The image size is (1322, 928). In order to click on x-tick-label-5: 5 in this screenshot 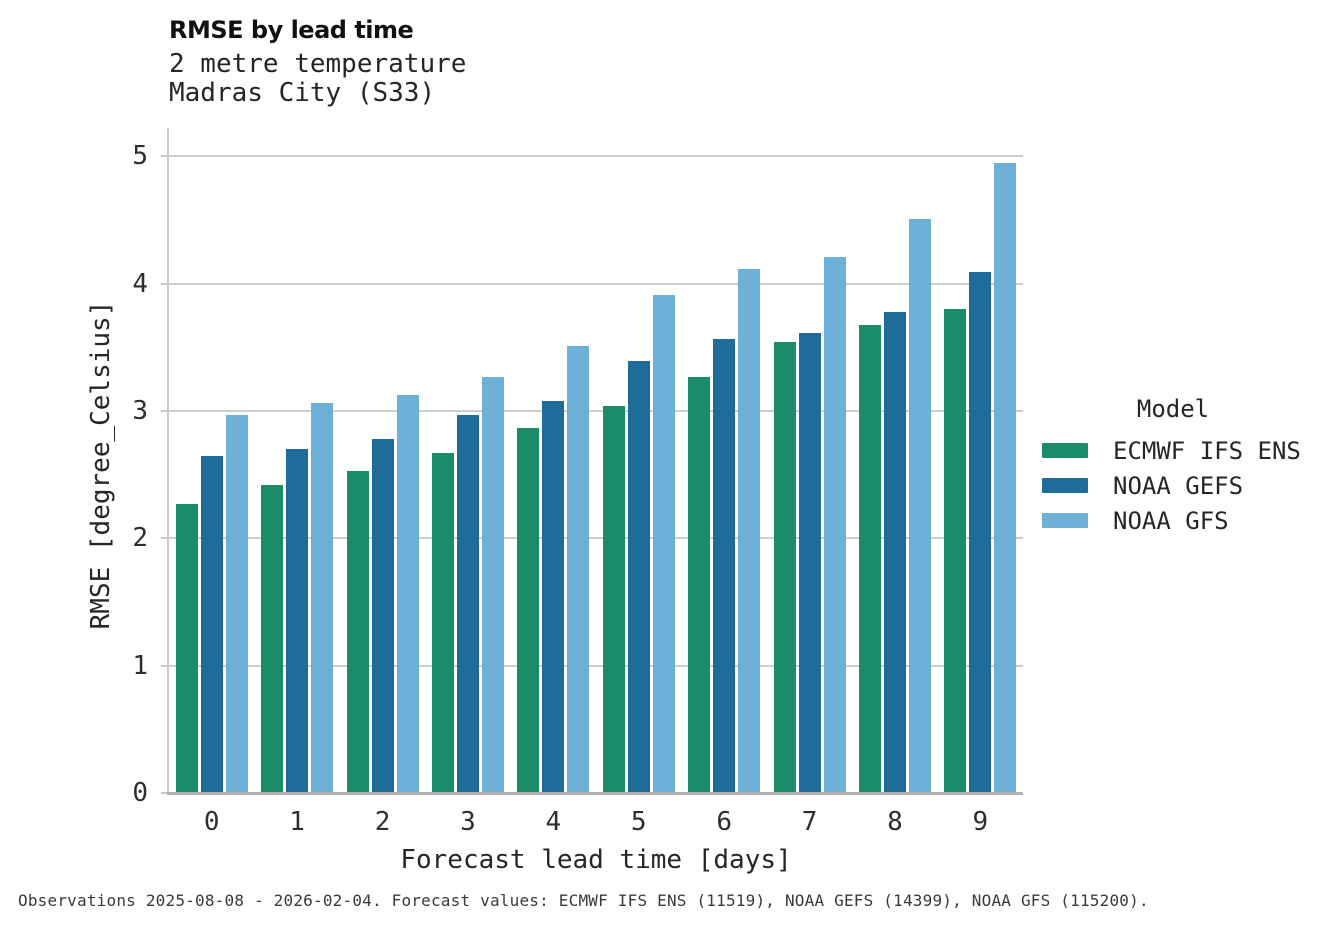, I will do `click(638, 822)`.